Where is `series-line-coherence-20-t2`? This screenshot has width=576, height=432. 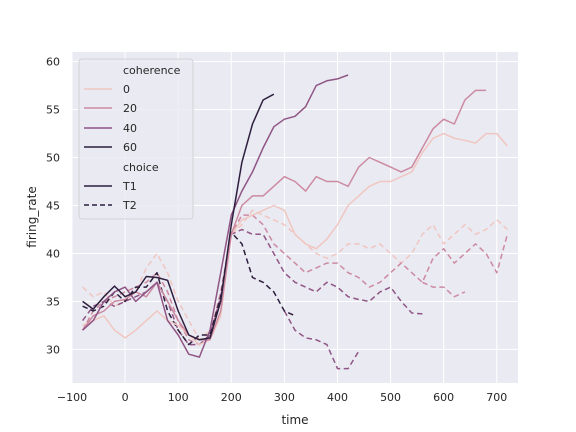
series-line-coherence-20-t2 is located at coordinates (444, 289).